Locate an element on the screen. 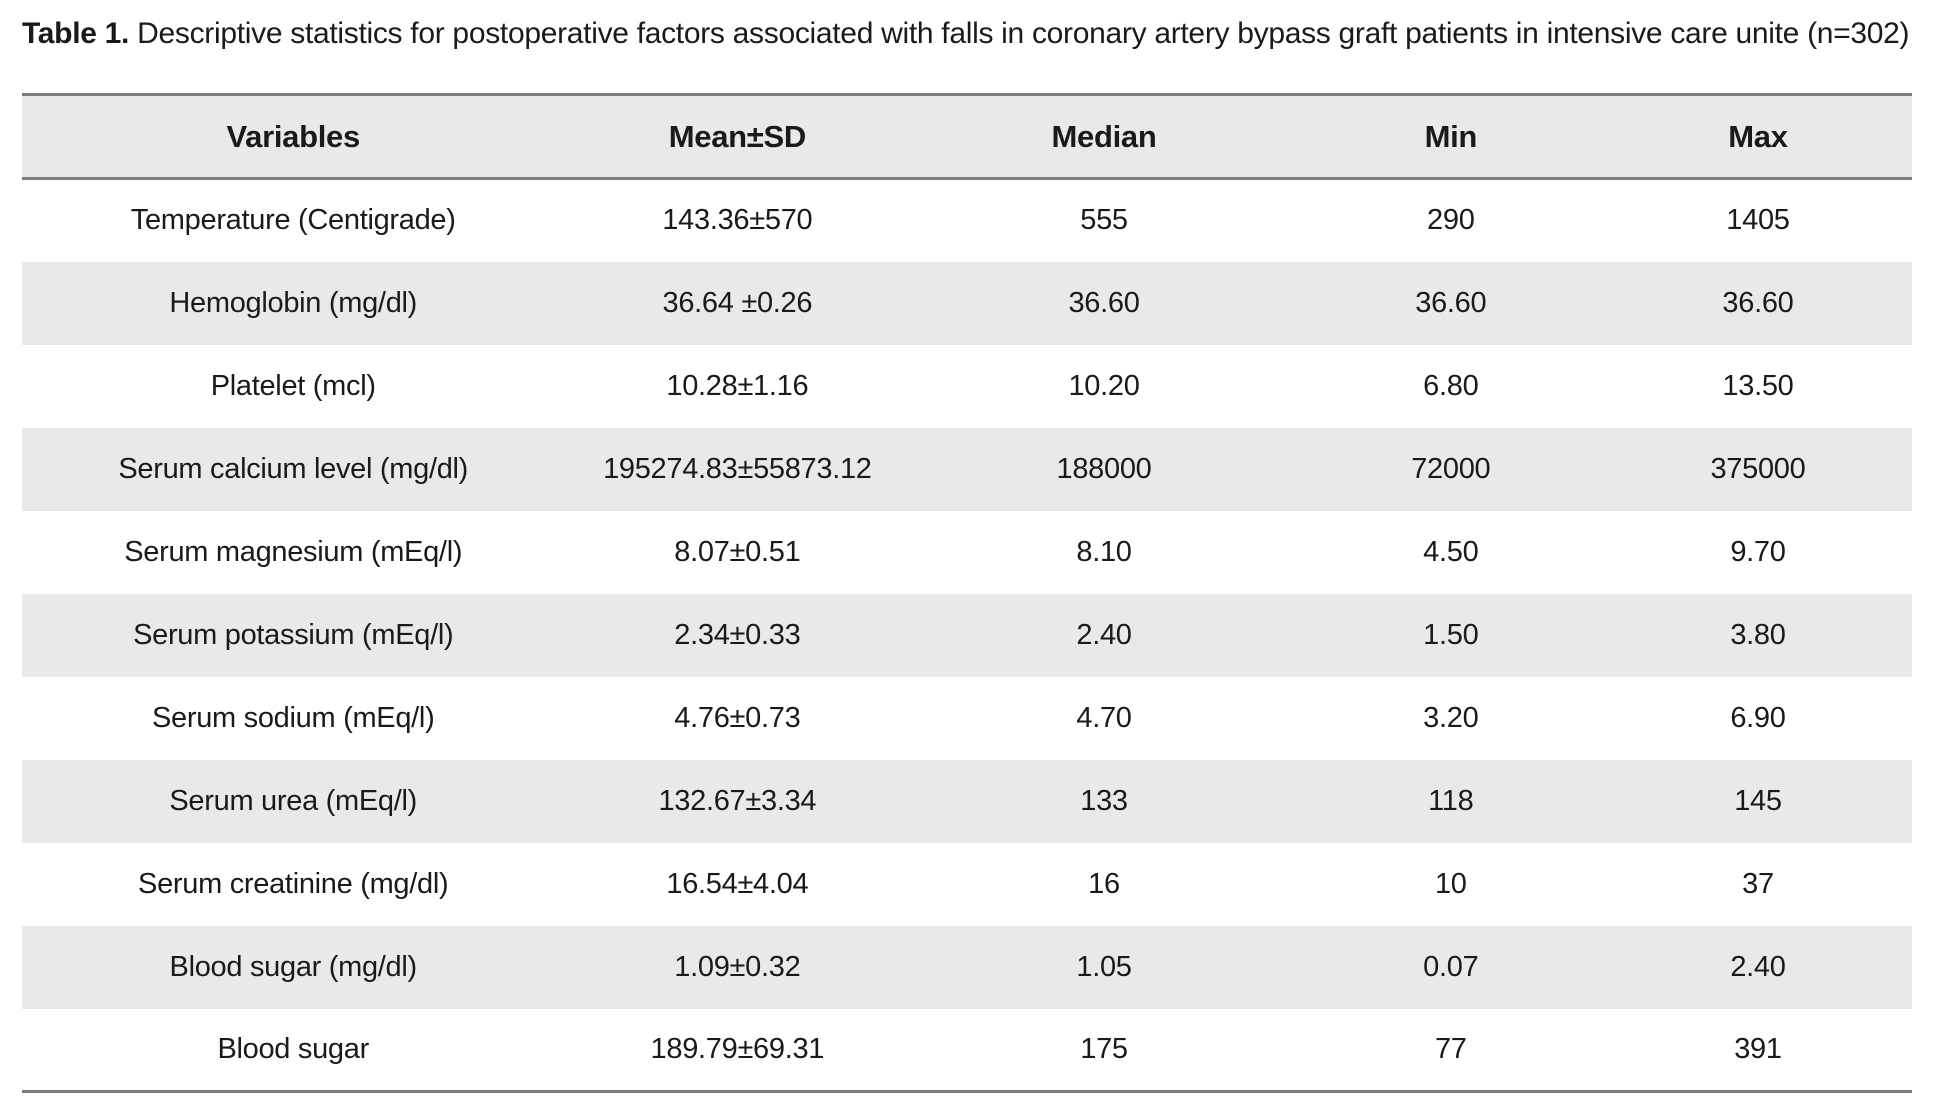 Image resolution: width=1937 pixels, height=1113 pixels. value-cell: 10 is located at coordinates (1450, 883).